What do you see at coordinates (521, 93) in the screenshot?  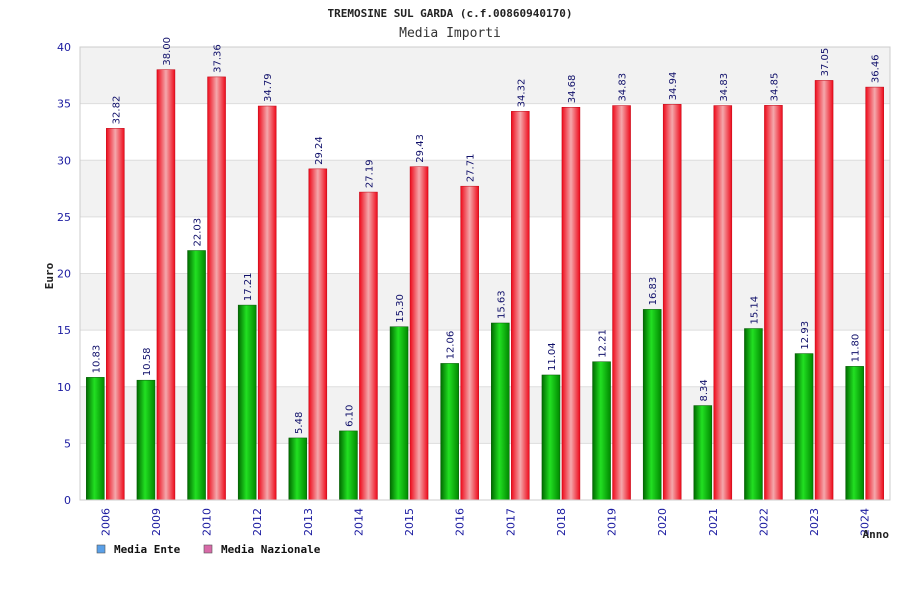 I see `data-label: 34.32` at bounding box center [521, 93].